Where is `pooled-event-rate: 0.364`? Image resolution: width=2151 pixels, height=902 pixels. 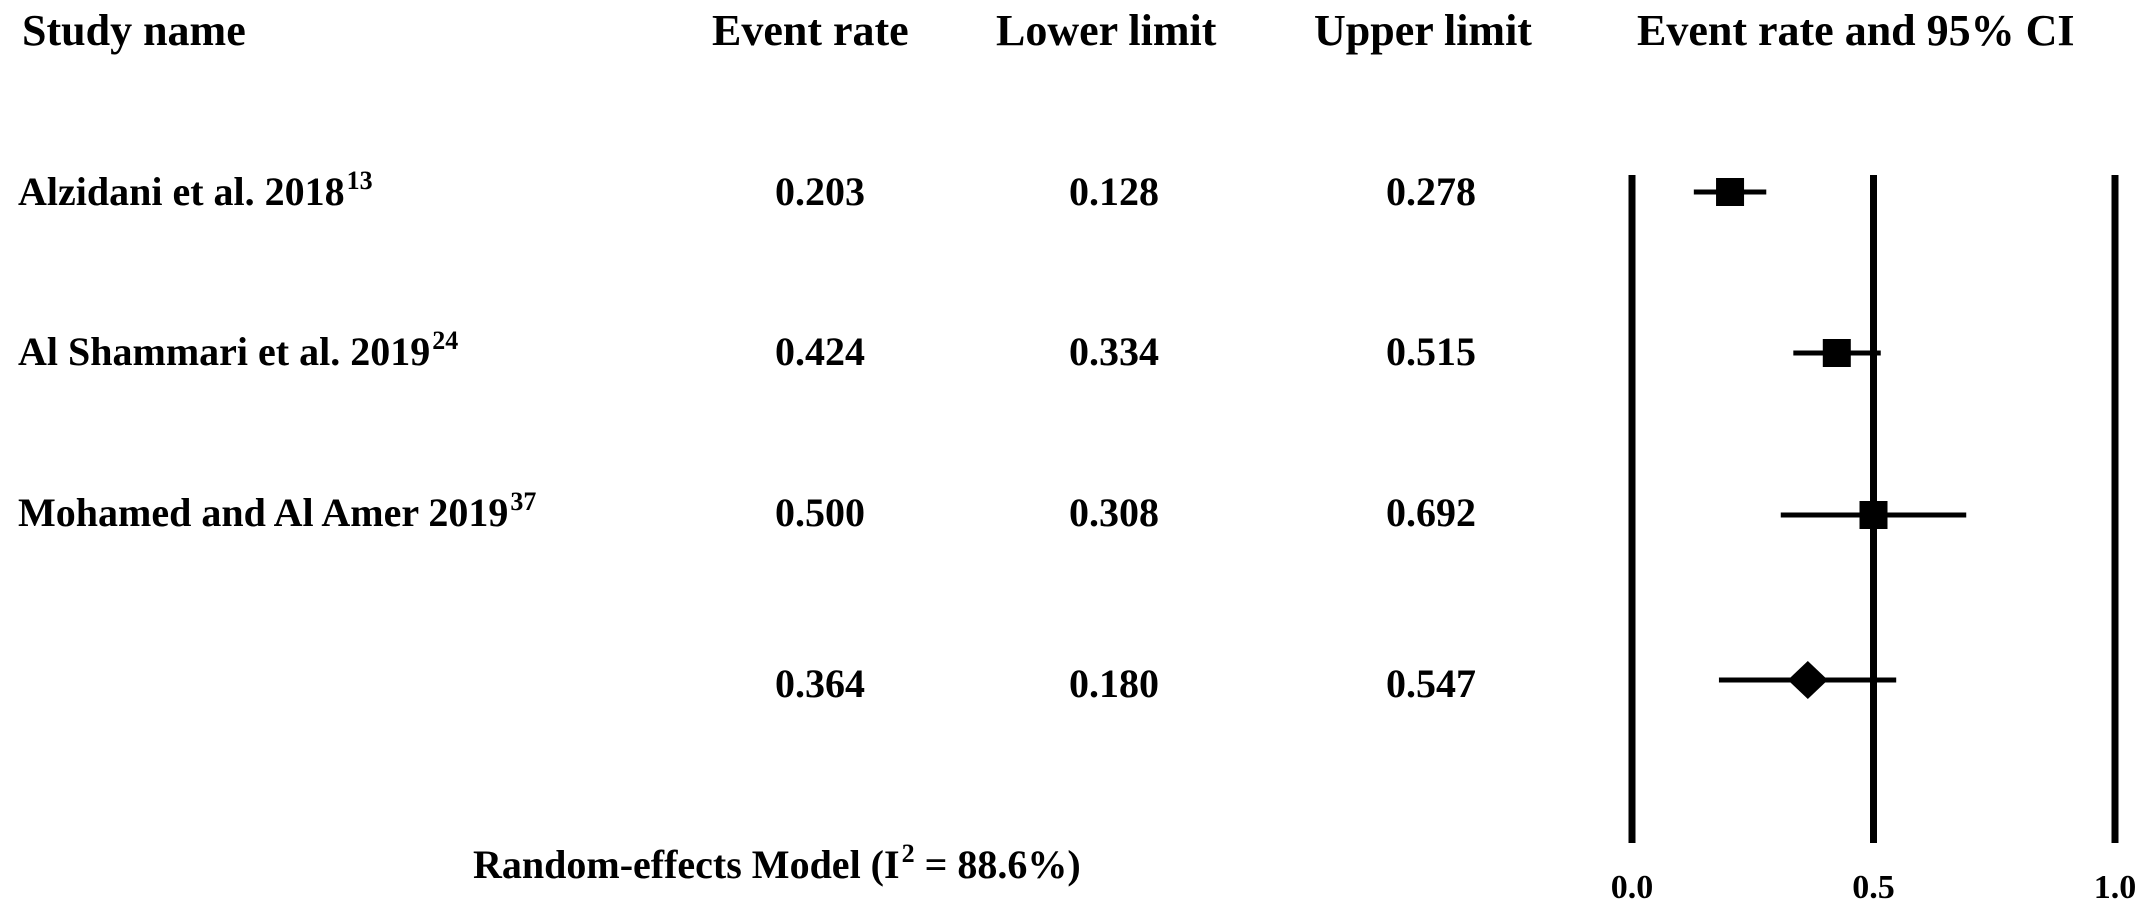
pooled-event-rate: 0.364 is located at coordinates (820, 683).